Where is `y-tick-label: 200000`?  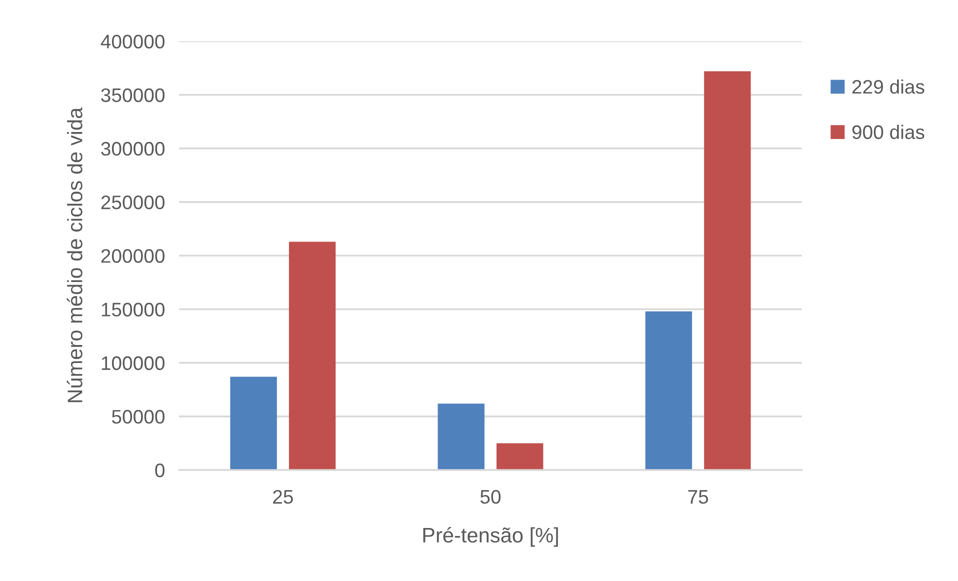 y-tick-label: 200000 is located at coordinates (133, 256).